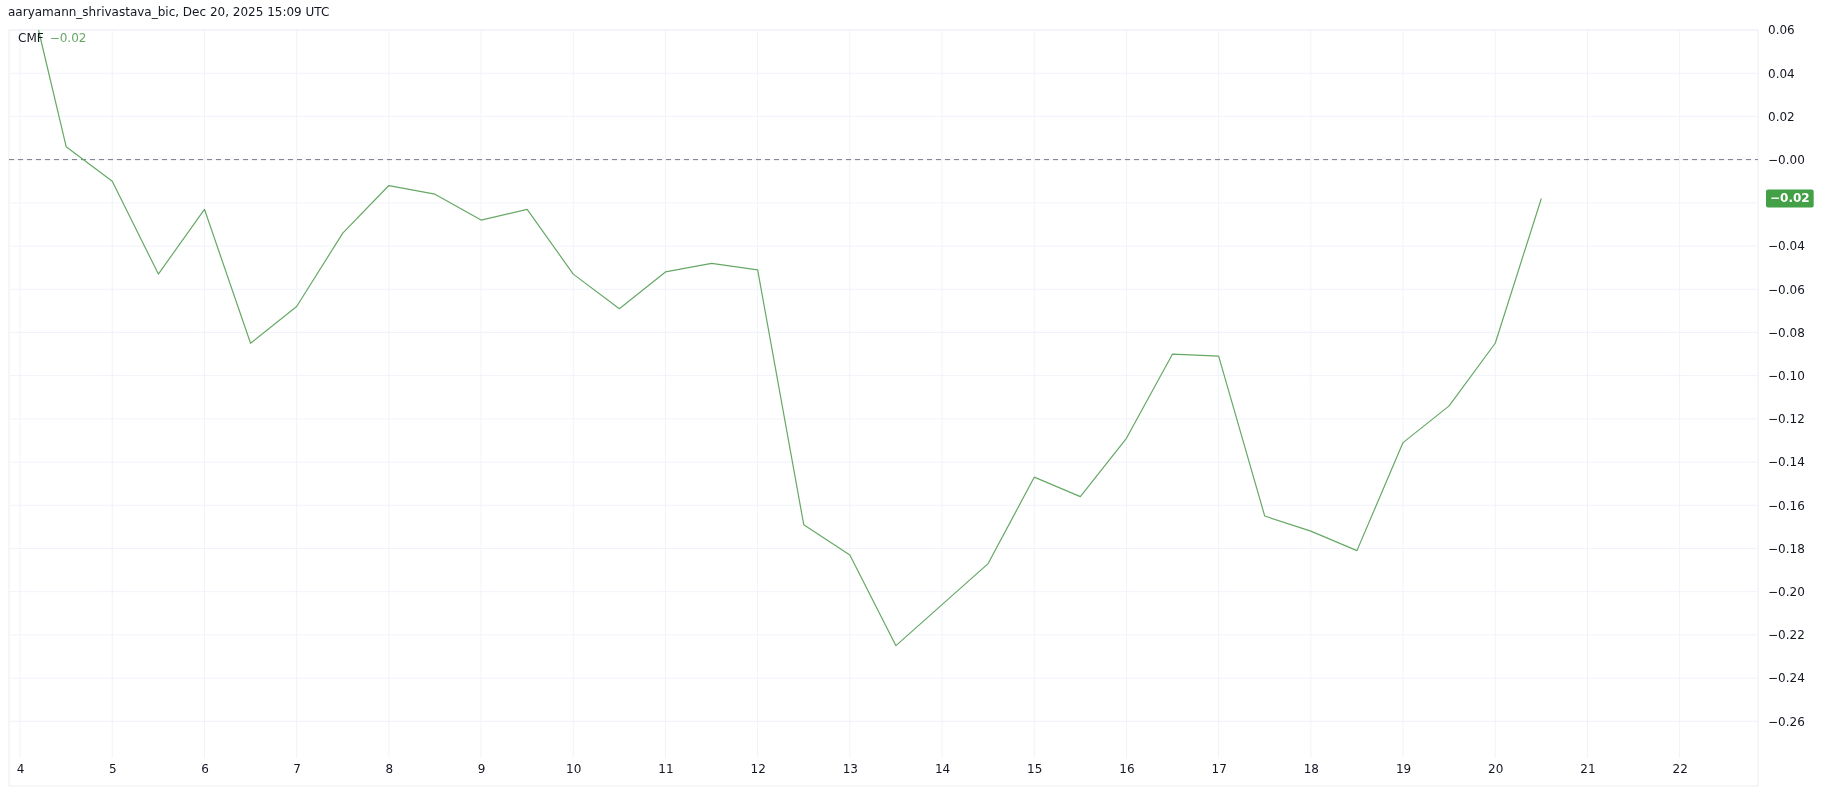  Describe the element at coordinates (20, 768) in the screenshot. I see `x-tick-label: 4` at that location.